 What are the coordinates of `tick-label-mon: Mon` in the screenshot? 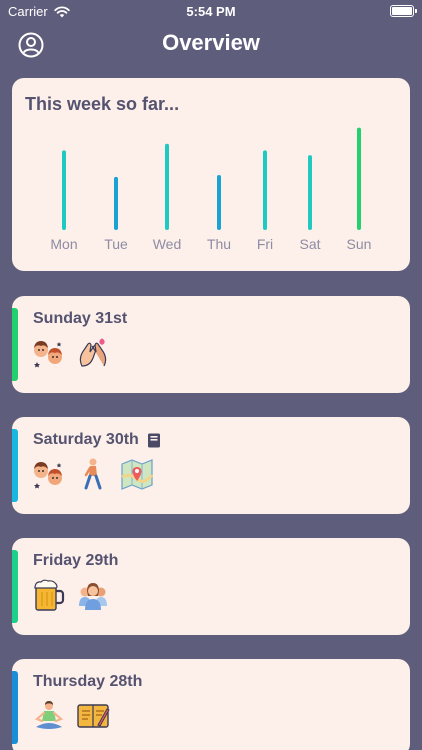 It's located at (63, 244).